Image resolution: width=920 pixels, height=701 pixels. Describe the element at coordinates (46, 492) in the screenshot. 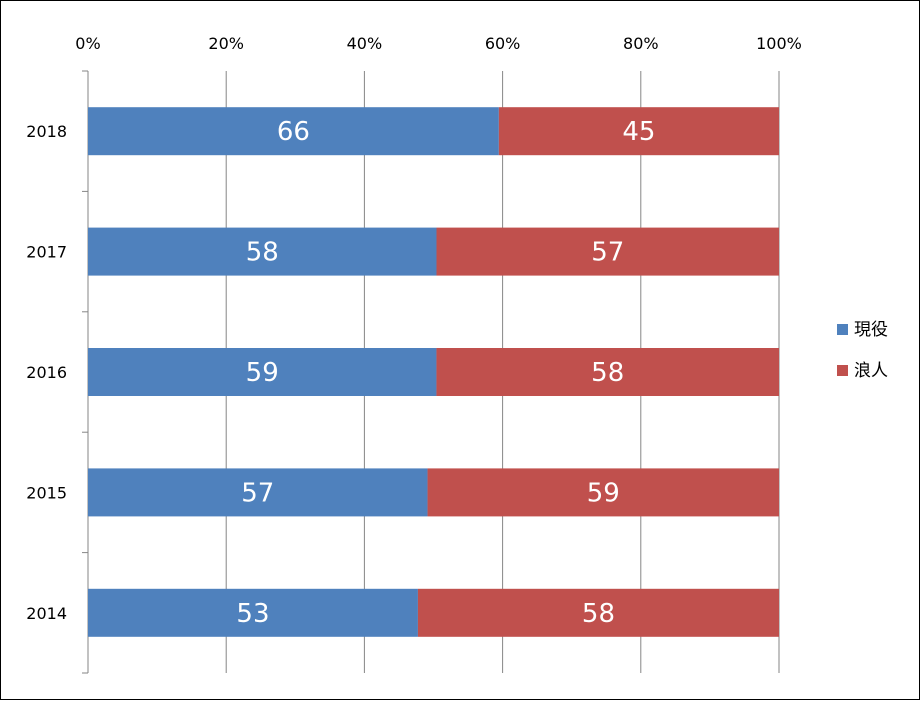

I see `category-label: 2015` at that location.